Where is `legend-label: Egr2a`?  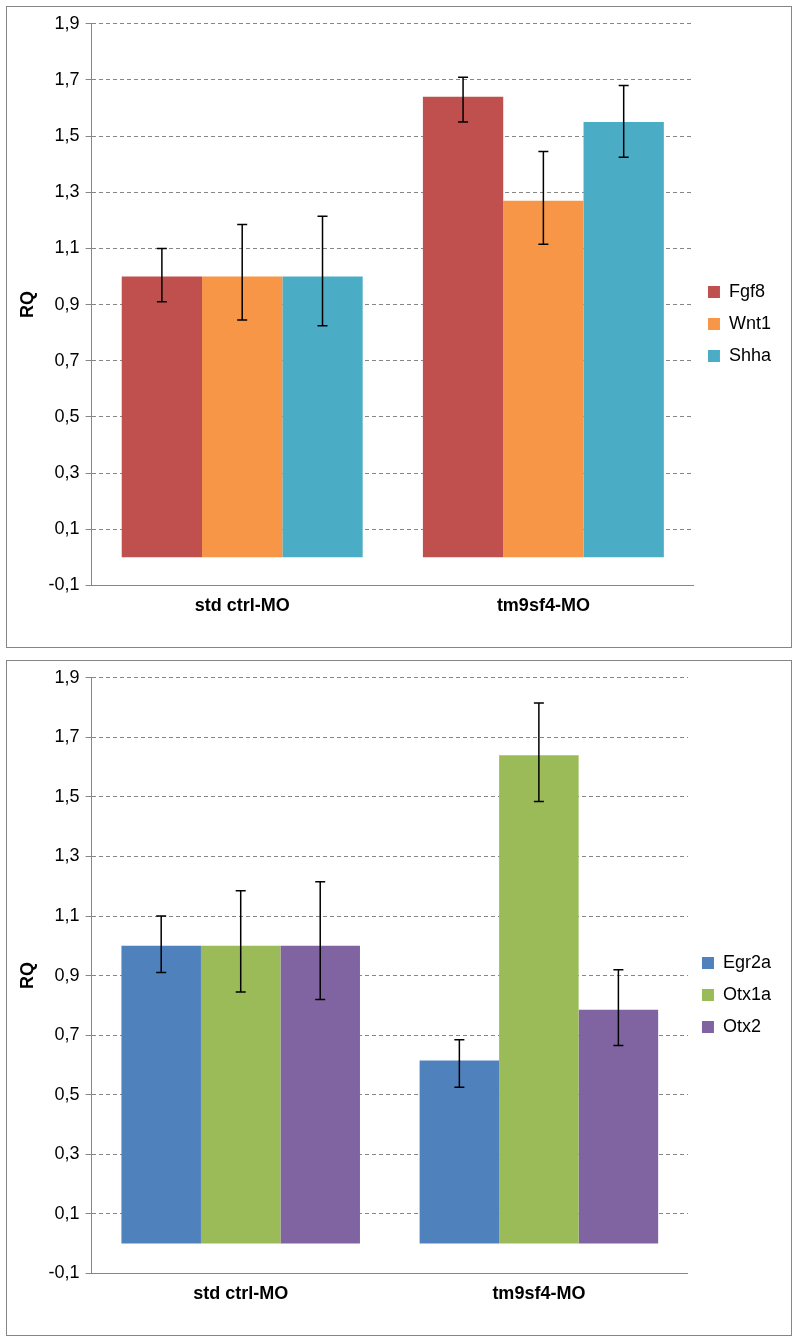 legend-label: Egr2a is located at coordinates (747, 961).